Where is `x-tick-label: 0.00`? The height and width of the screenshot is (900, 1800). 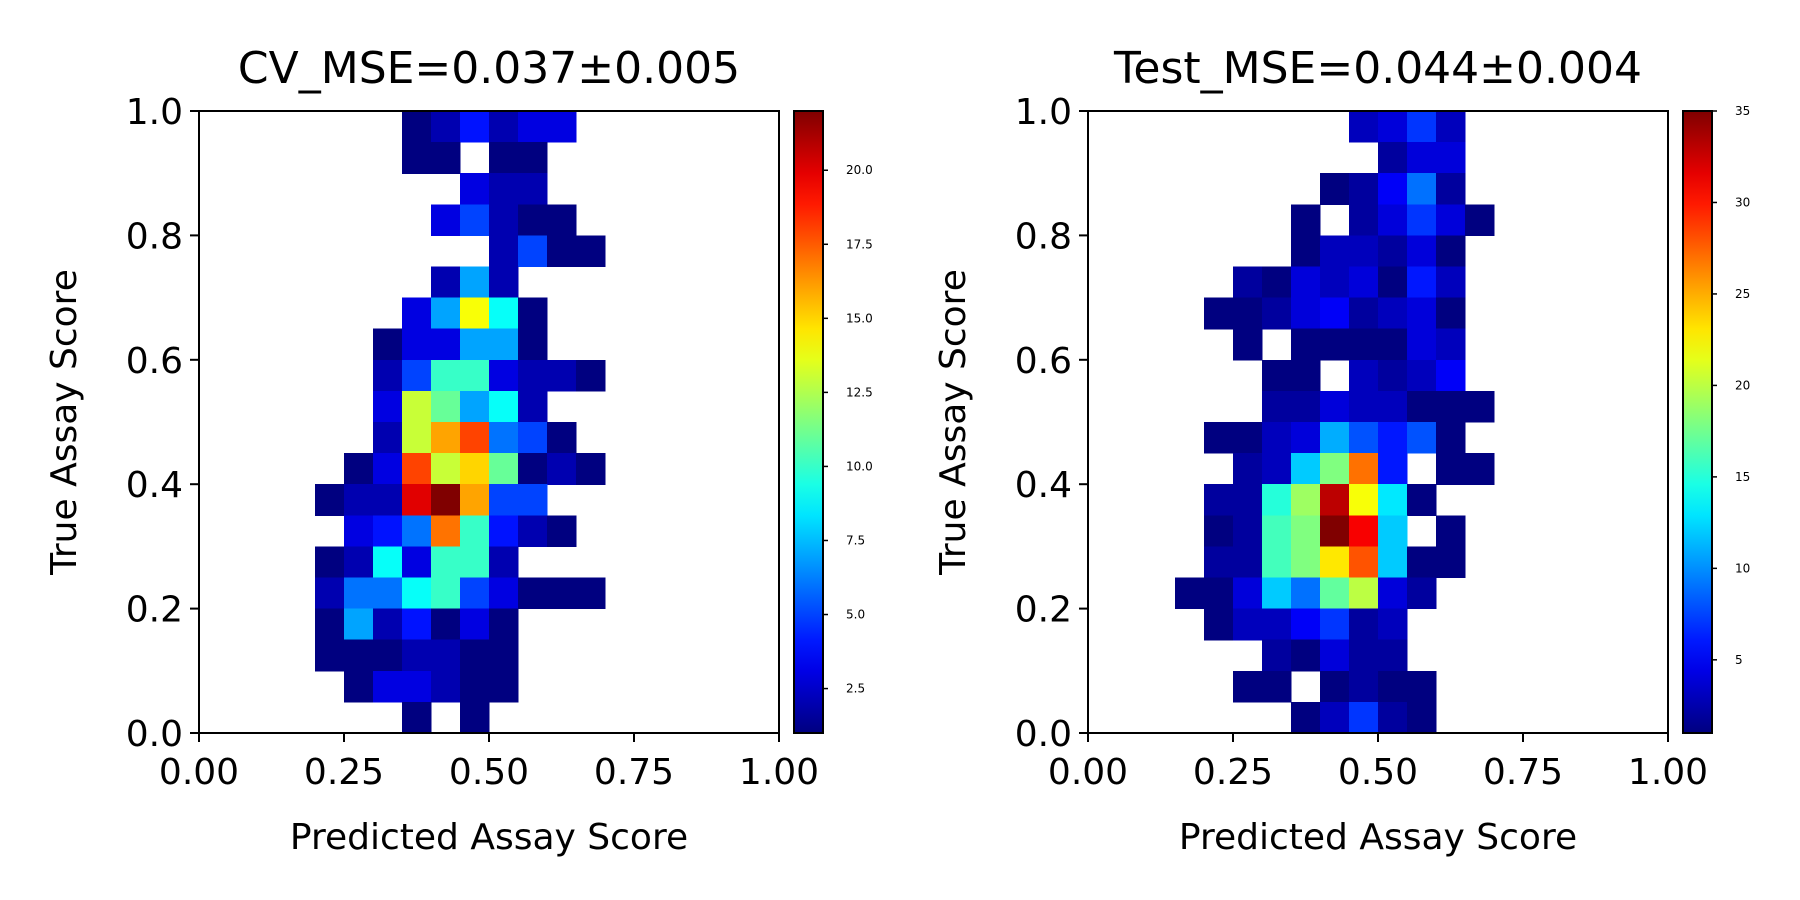
x-tick-label: 0.00 is located at coordinates (1088, 772).